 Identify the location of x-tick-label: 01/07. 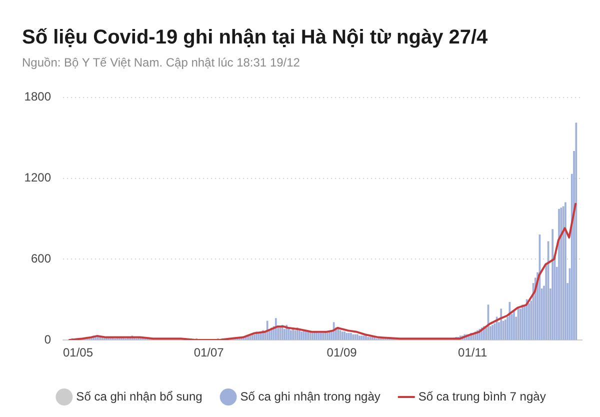
(209, 353).